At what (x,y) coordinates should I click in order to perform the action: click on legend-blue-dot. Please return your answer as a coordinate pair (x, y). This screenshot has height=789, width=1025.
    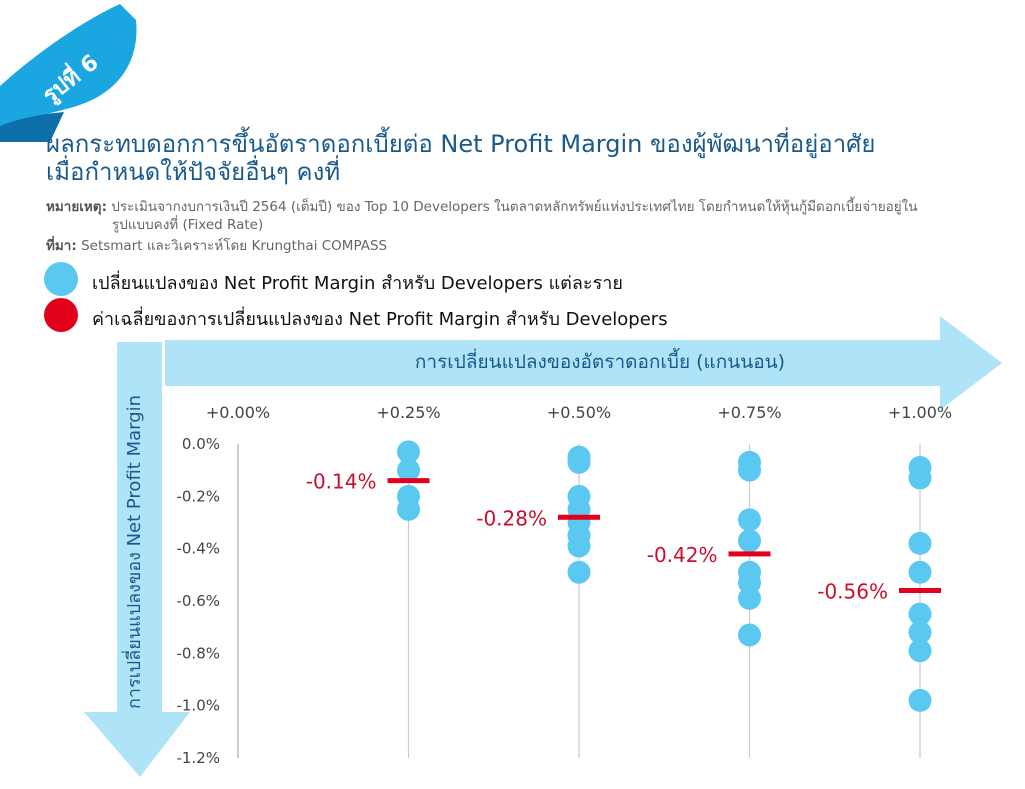
    Looking at the image, I should click on (61, 279).